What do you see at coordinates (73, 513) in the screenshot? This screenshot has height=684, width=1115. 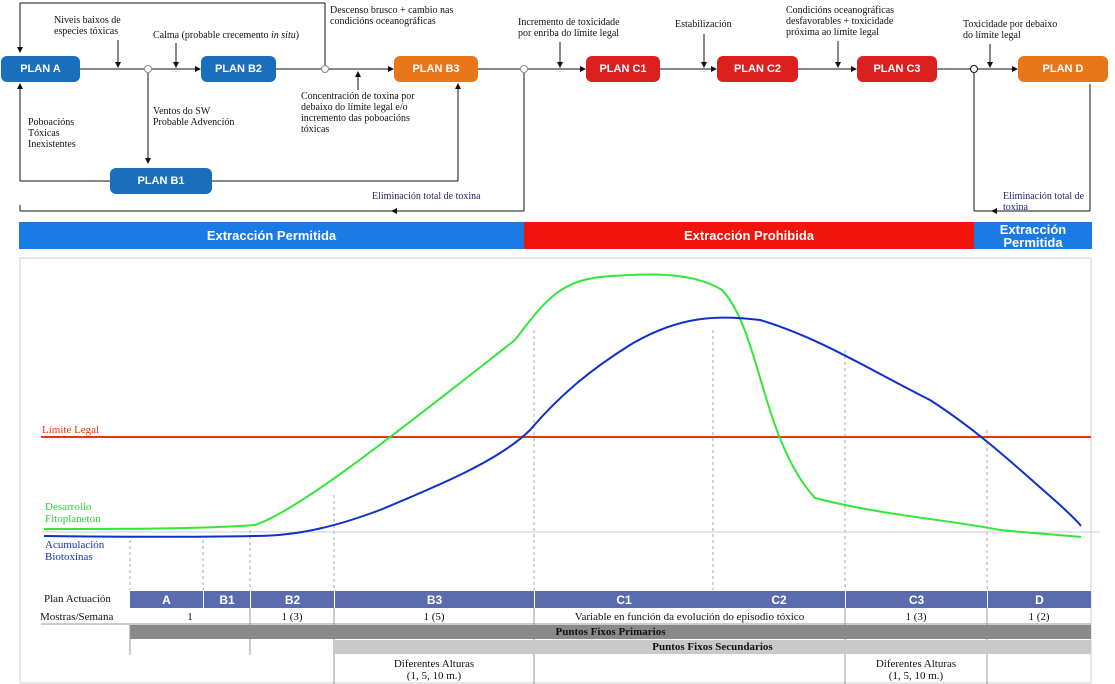 I see `label-desarrollo-fitoplaneton: Desarrollo Fitoplaneton` at bounding box center [73, 513].